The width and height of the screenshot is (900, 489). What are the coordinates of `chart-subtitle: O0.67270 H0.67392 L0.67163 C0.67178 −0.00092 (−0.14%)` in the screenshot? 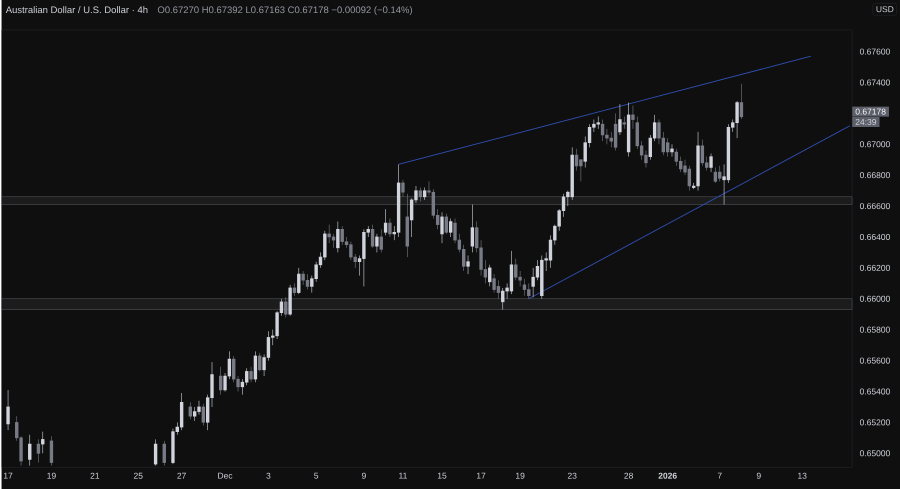 It's located at (285, 10).